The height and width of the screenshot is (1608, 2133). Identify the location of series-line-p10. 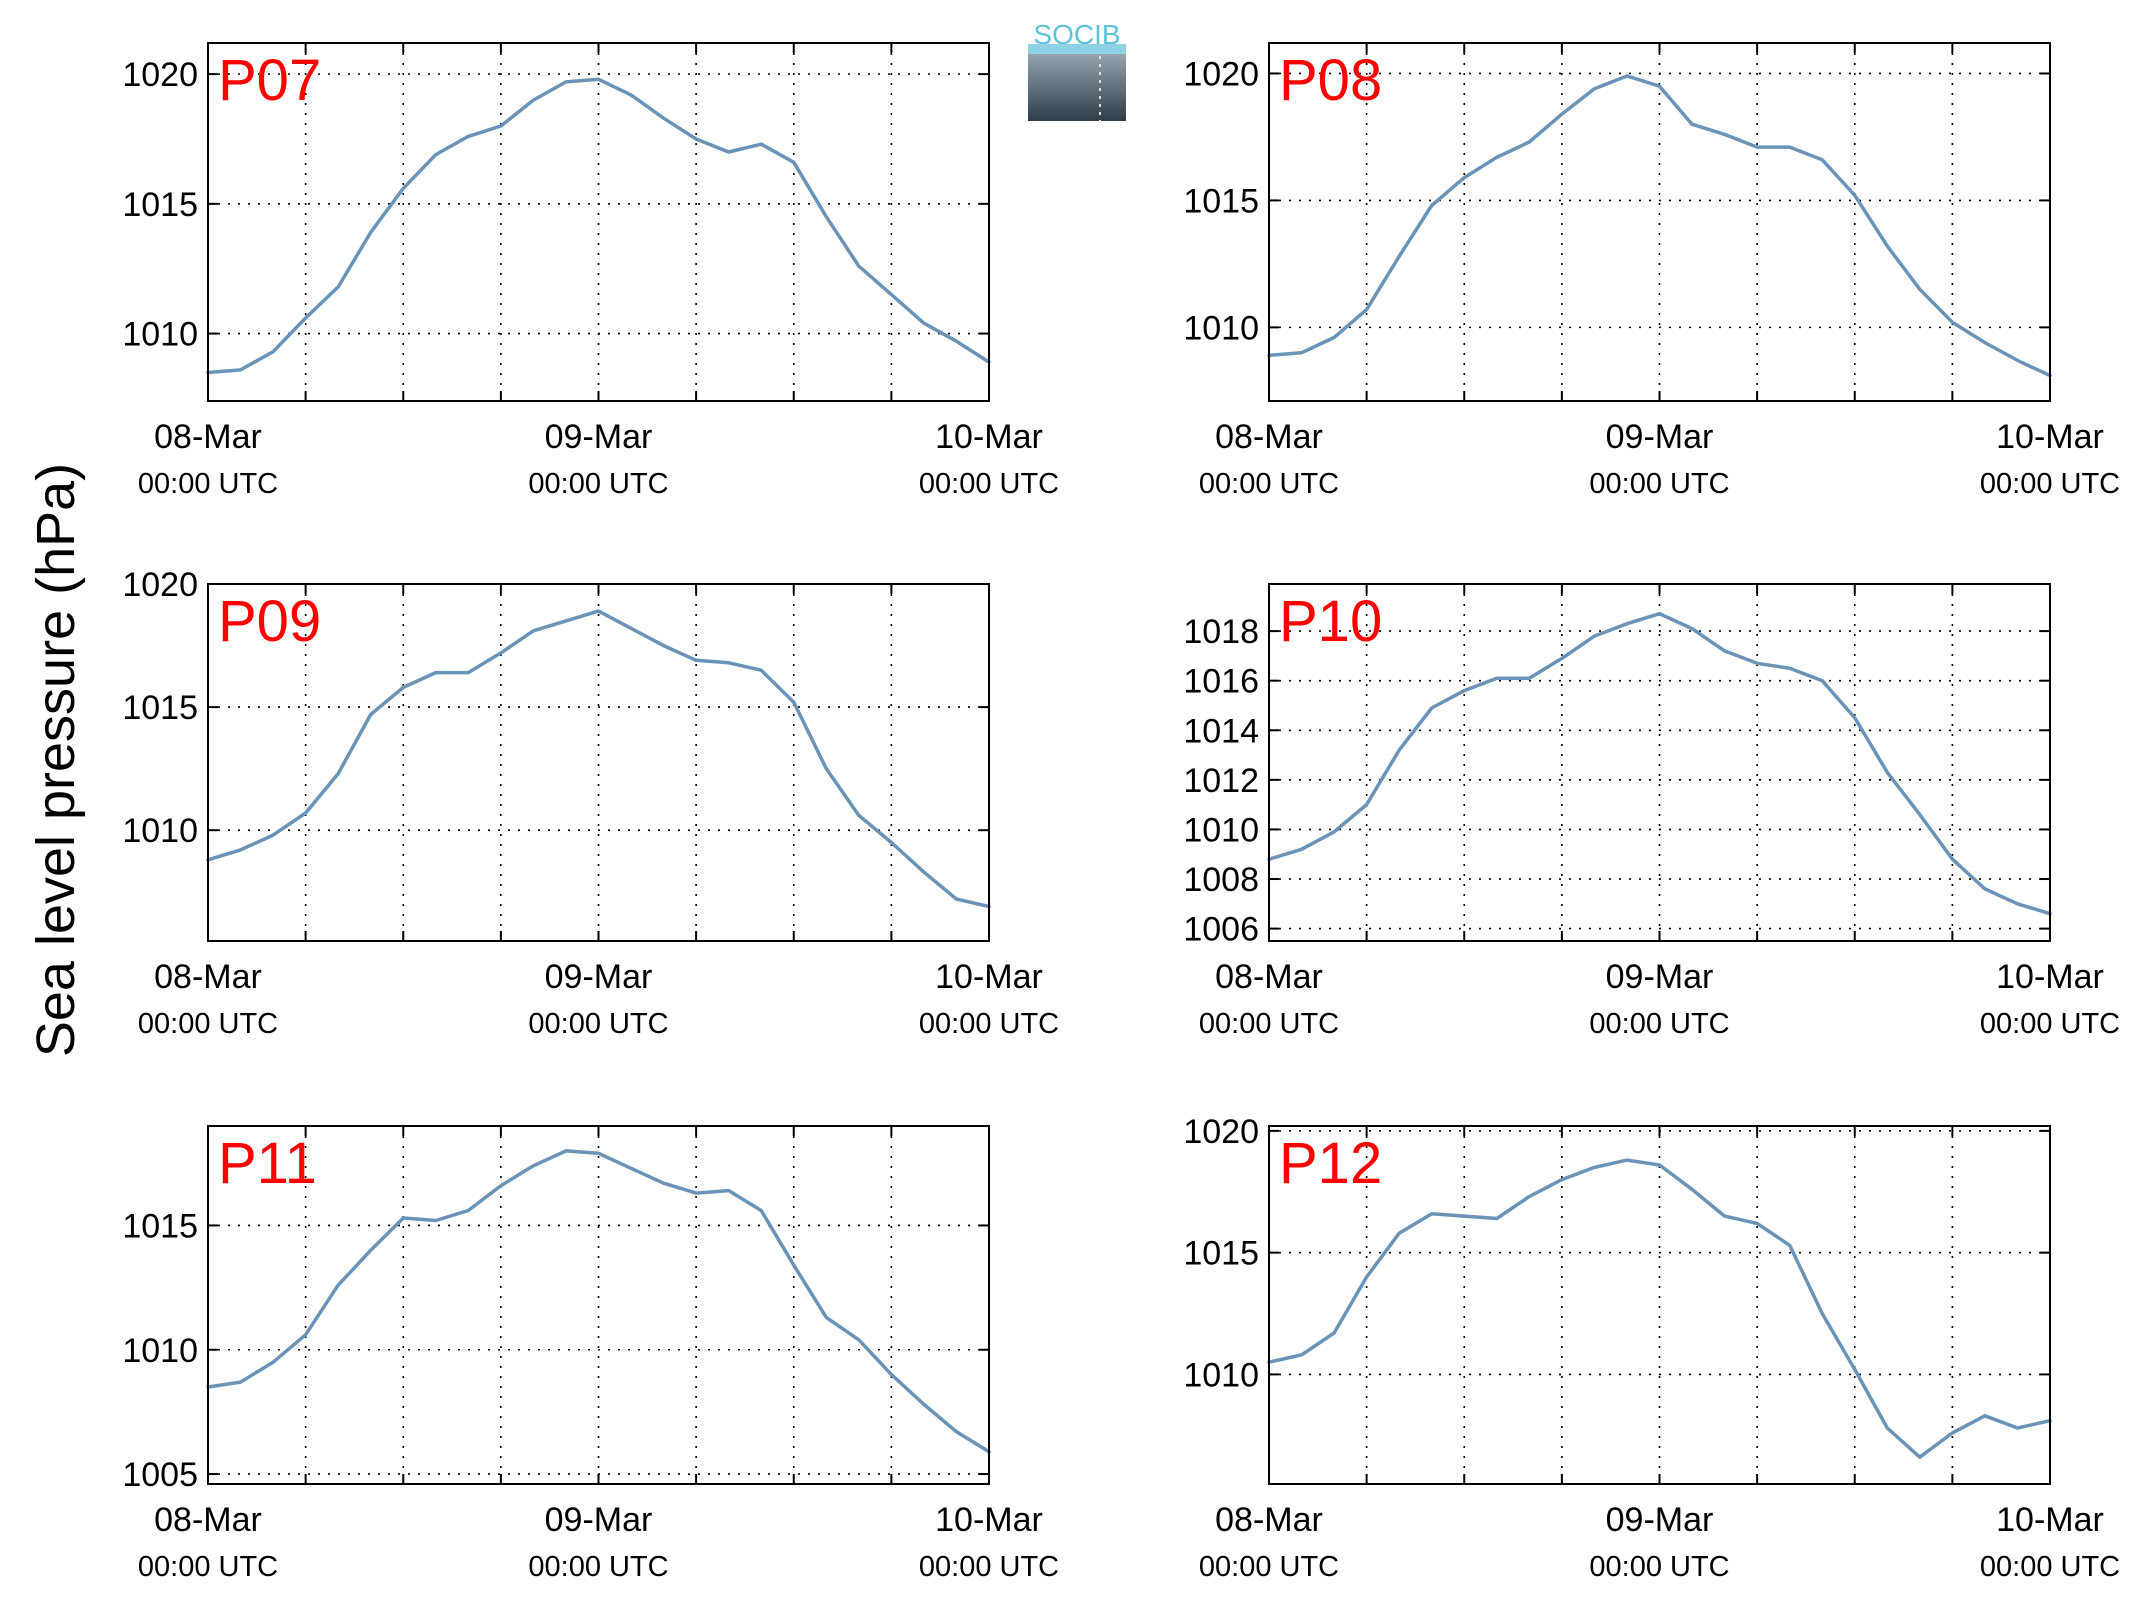
(1659, 763).